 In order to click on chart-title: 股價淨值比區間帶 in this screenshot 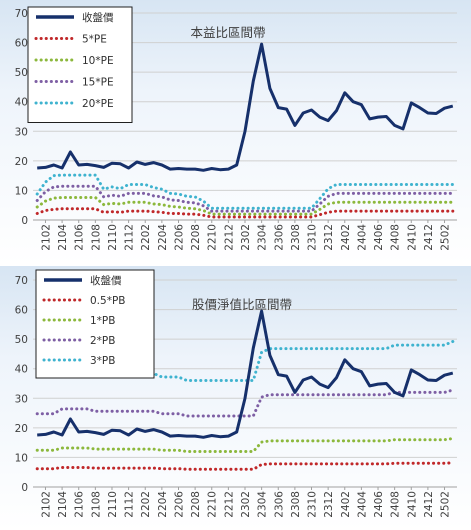, I will do `click(242, 304)`.